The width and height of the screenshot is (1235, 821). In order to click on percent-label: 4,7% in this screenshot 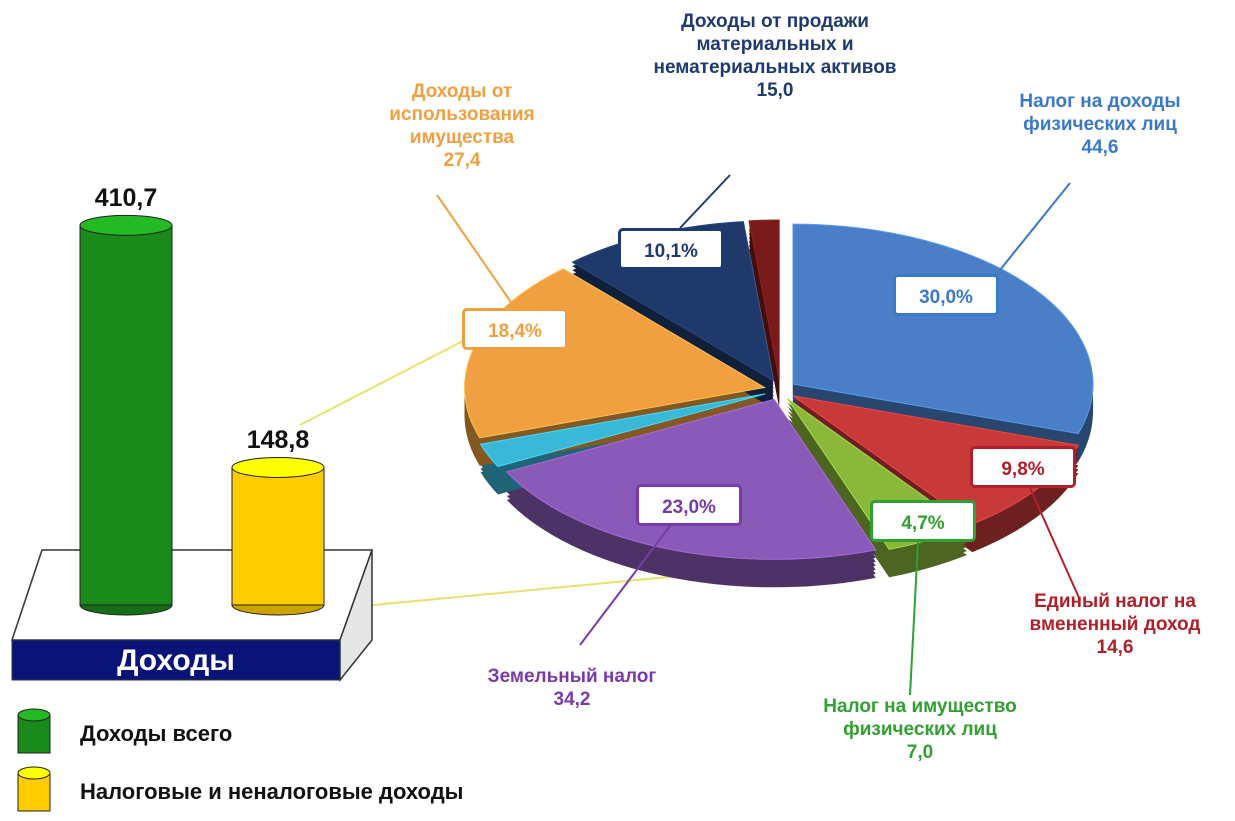, I will do `click(923, 521)`.